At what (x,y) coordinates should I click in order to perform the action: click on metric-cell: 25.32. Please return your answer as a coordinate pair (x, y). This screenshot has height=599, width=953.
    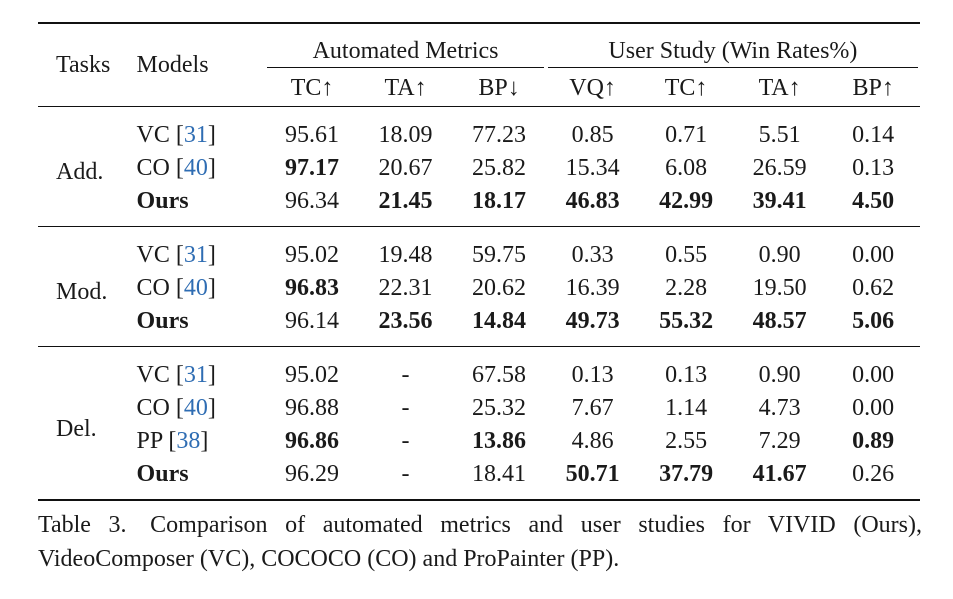
    Looking at the image, I should click on (499, 408).